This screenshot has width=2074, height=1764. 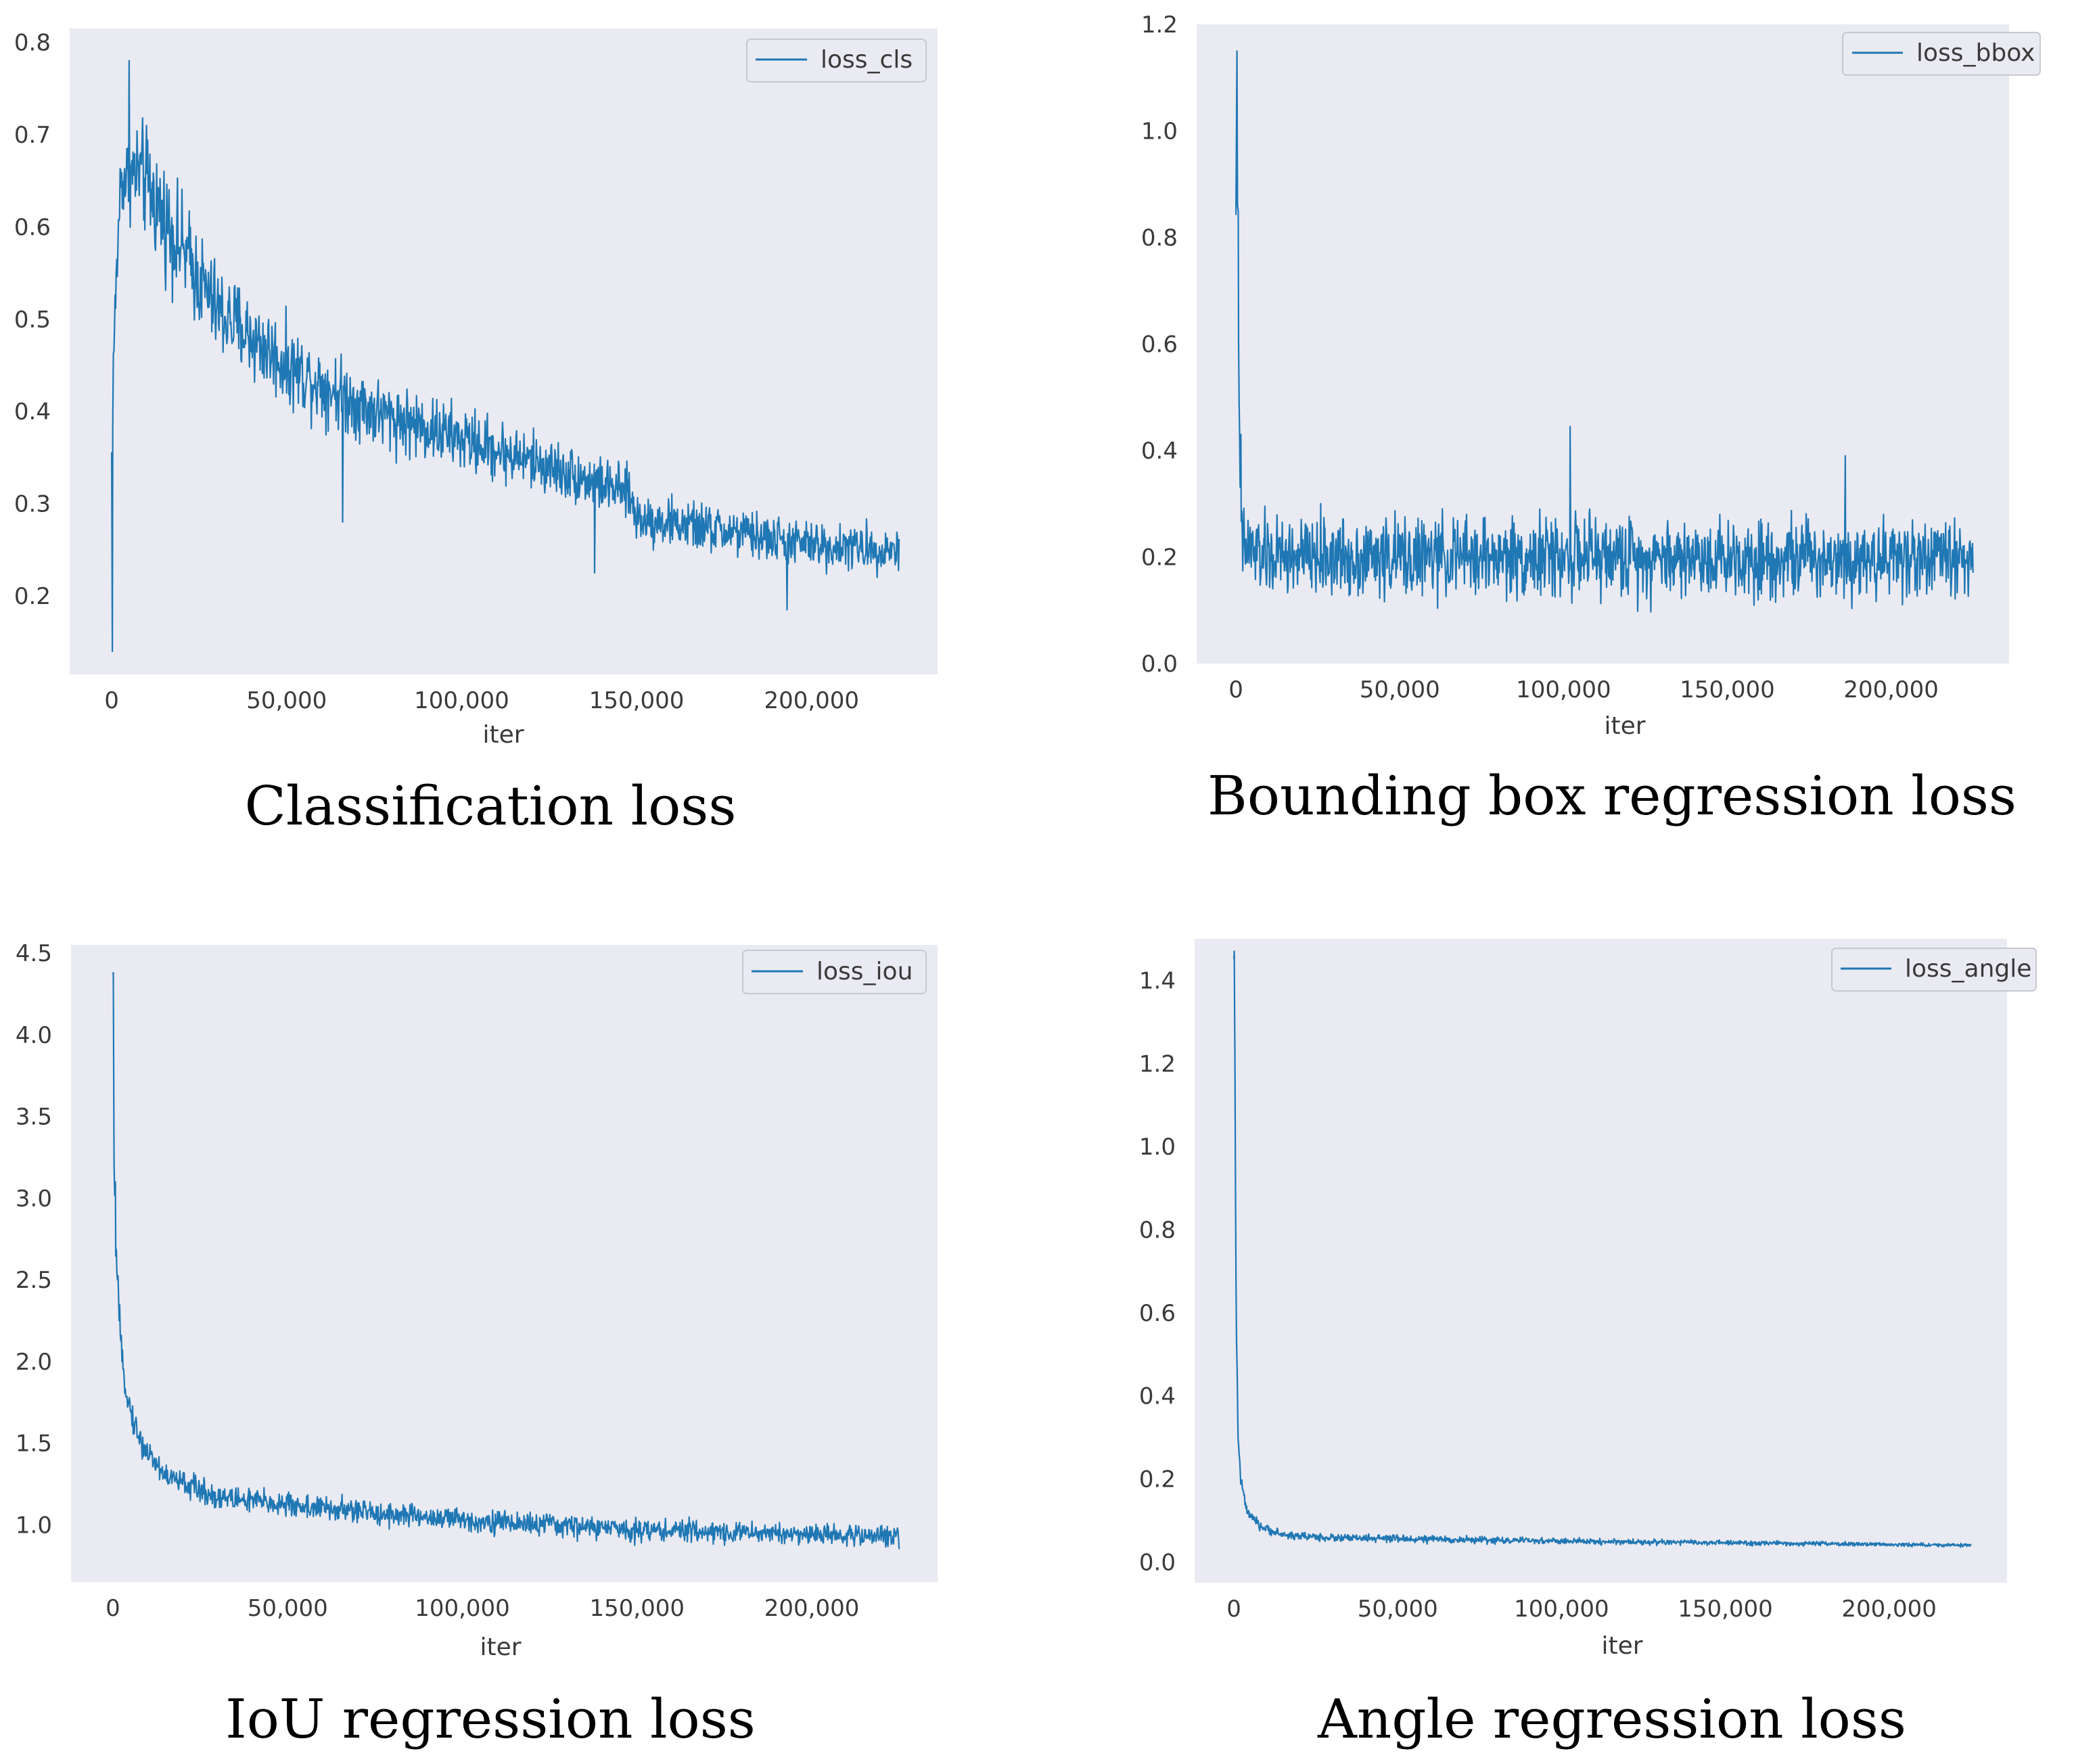 I want to click on y-tick-label: 4.5, so click(x=34, y=953).